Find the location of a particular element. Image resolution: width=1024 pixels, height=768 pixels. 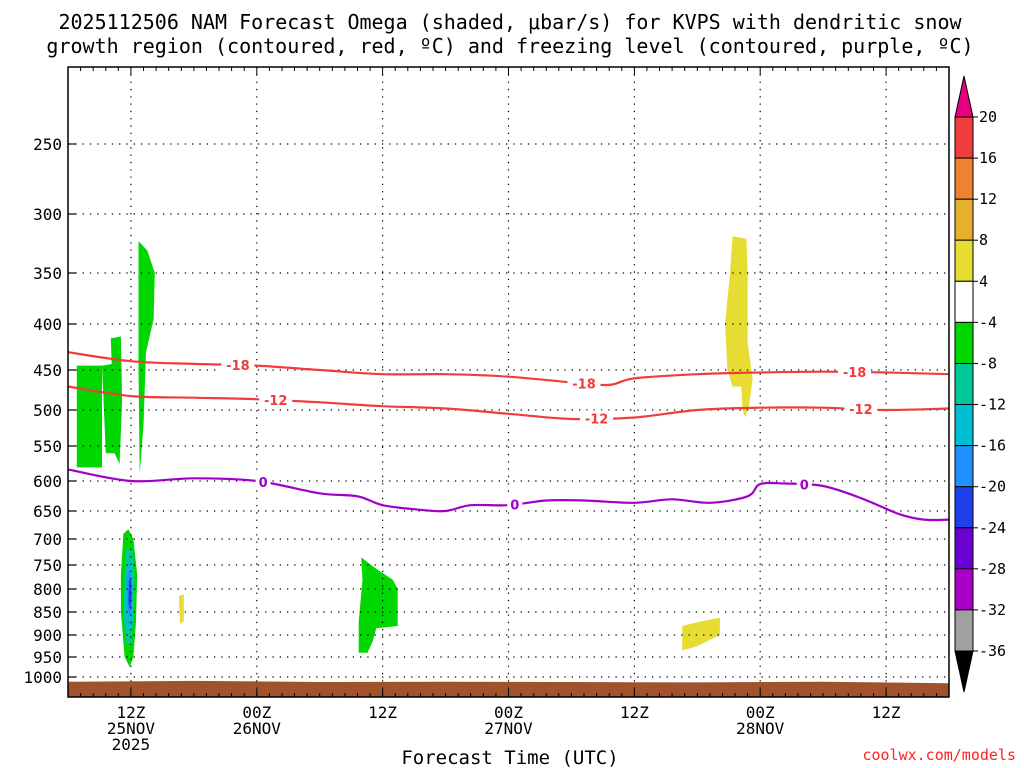

colorbar: 20 16 12 8 4 -4 -8 -12 -16 -20 -24 -28 -32 -36 is located at coordinates (980, 384).